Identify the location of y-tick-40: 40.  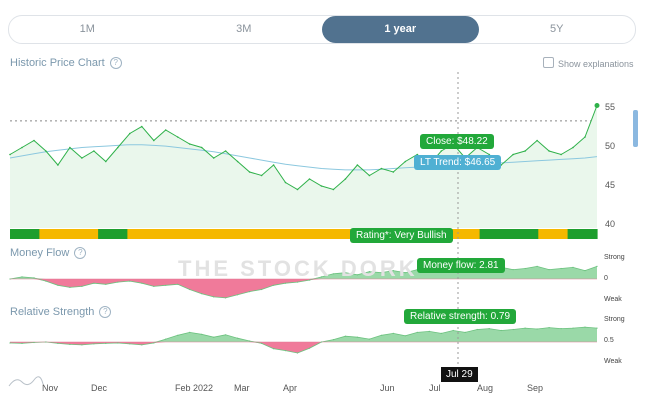
(610, 224).